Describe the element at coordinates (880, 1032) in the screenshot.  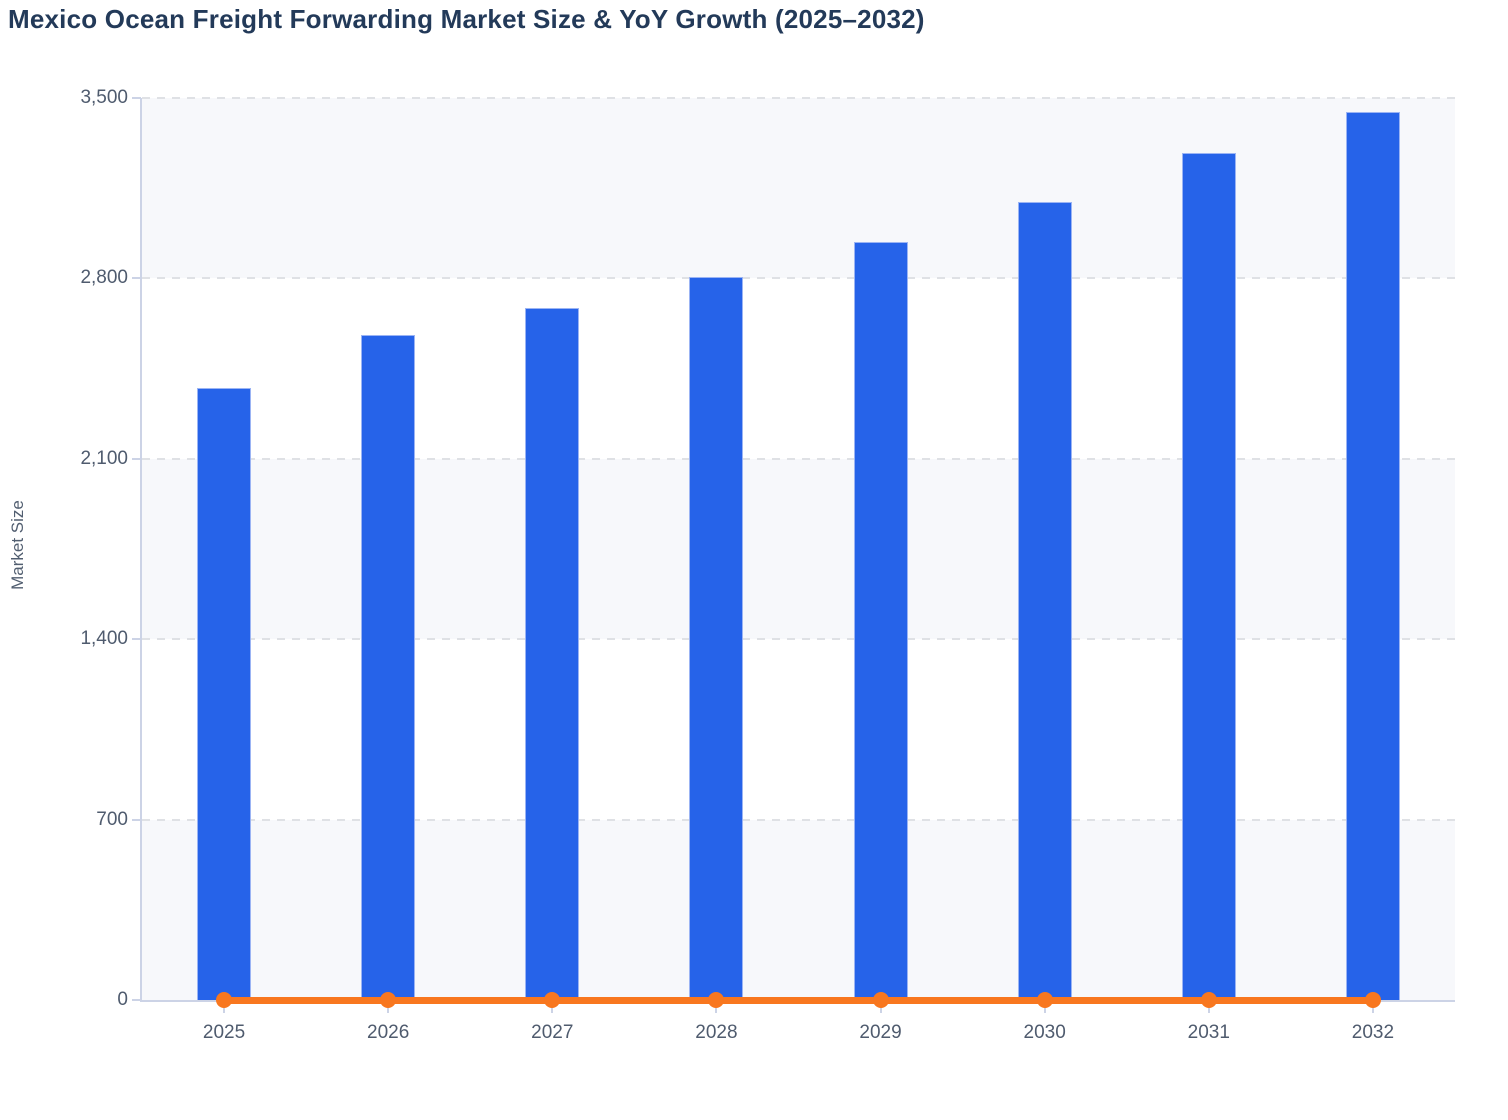
I see `x-axis-tick-label: 2029` at that location.